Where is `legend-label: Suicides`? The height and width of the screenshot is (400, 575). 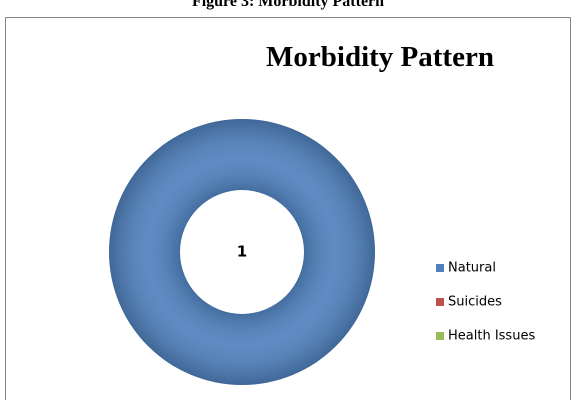
legend-label: Suicides is located at coordinates (475, 302).